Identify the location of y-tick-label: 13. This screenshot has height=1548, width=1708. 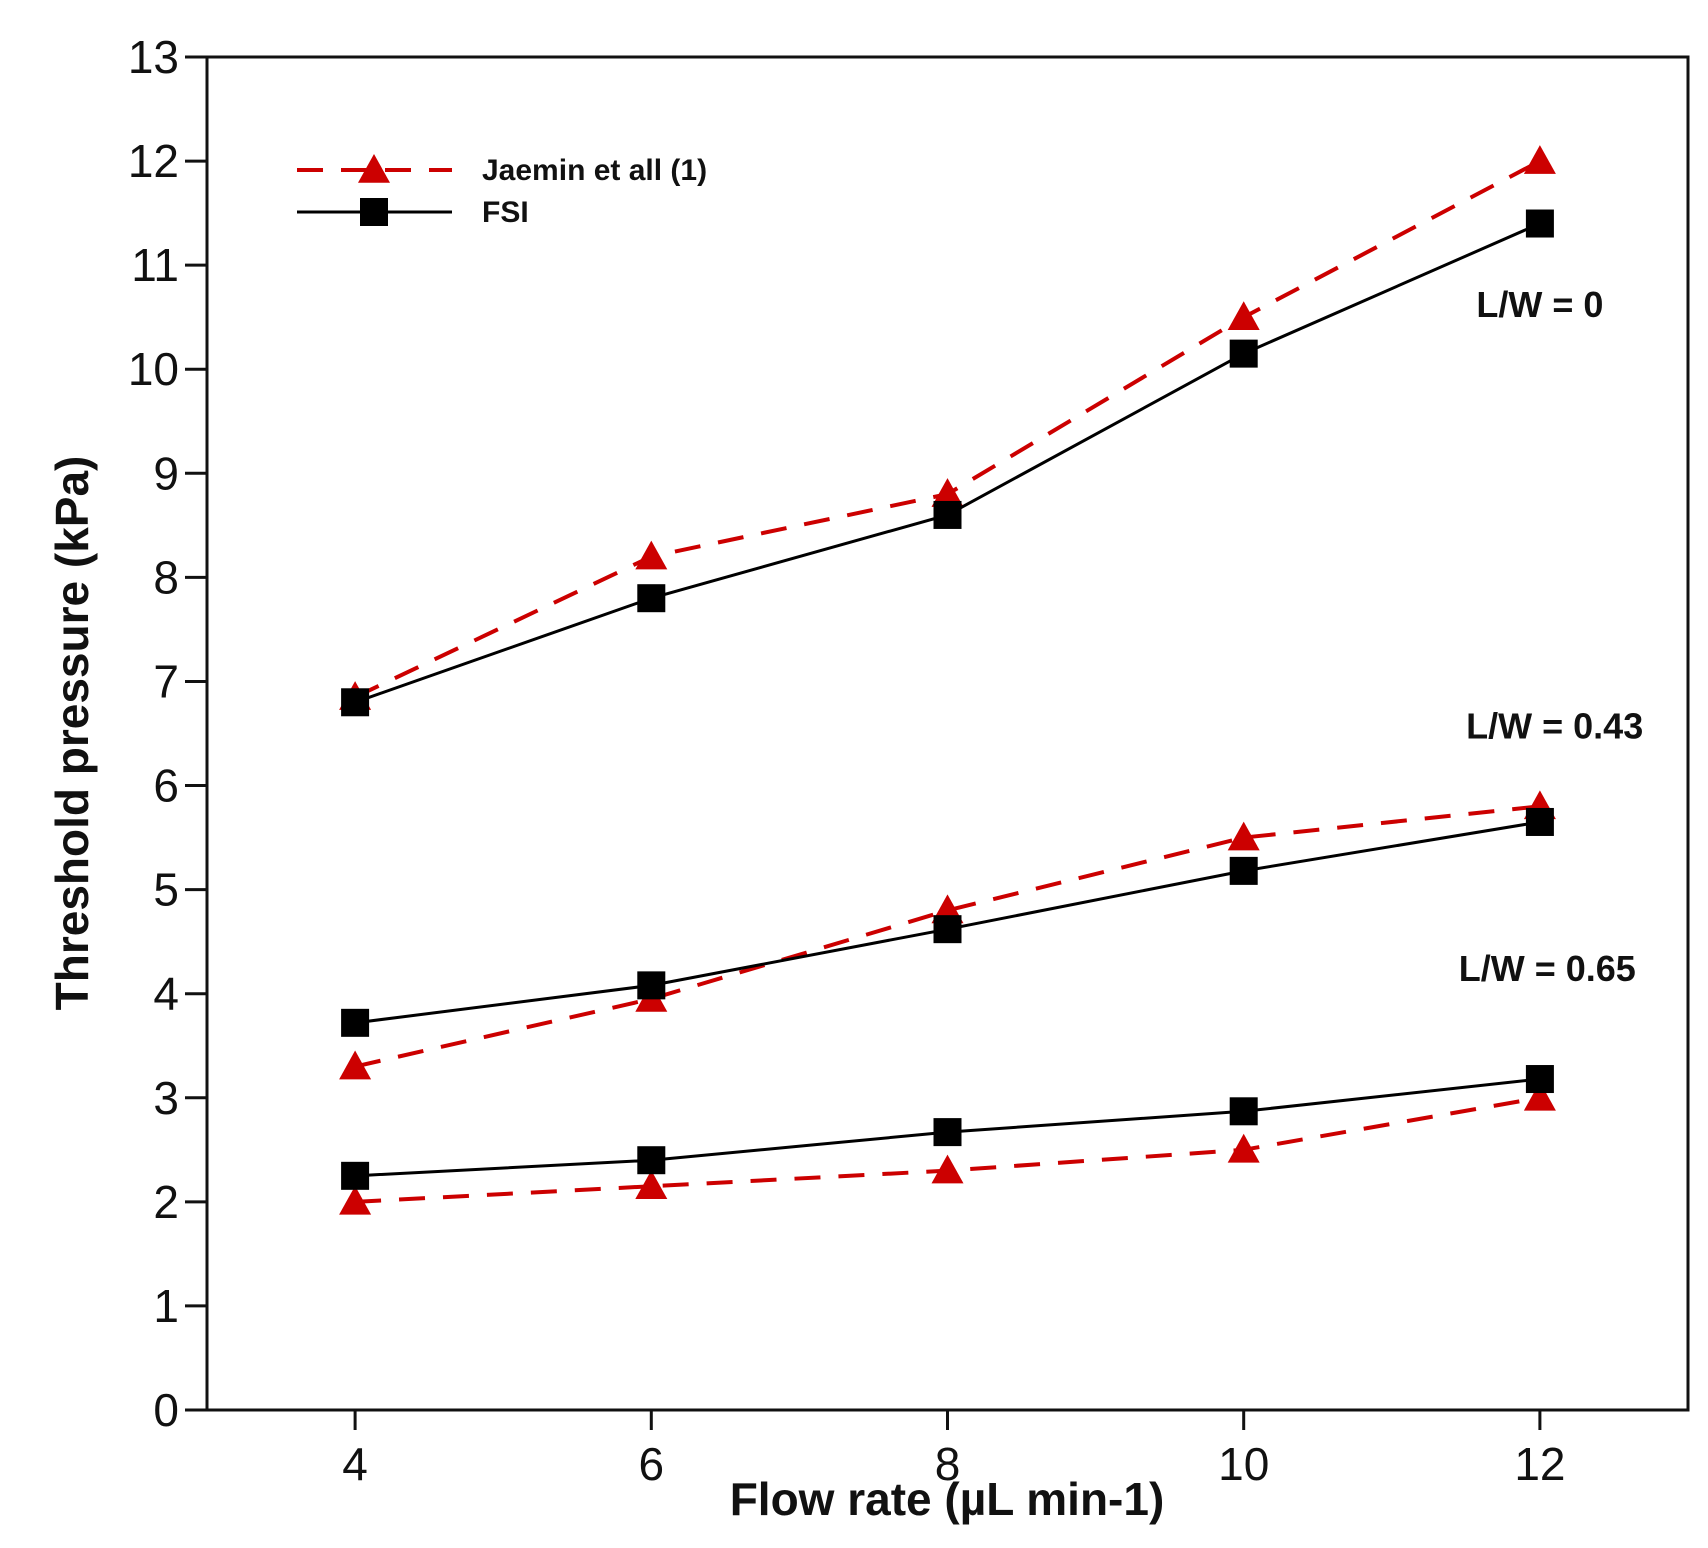
(153, 57).